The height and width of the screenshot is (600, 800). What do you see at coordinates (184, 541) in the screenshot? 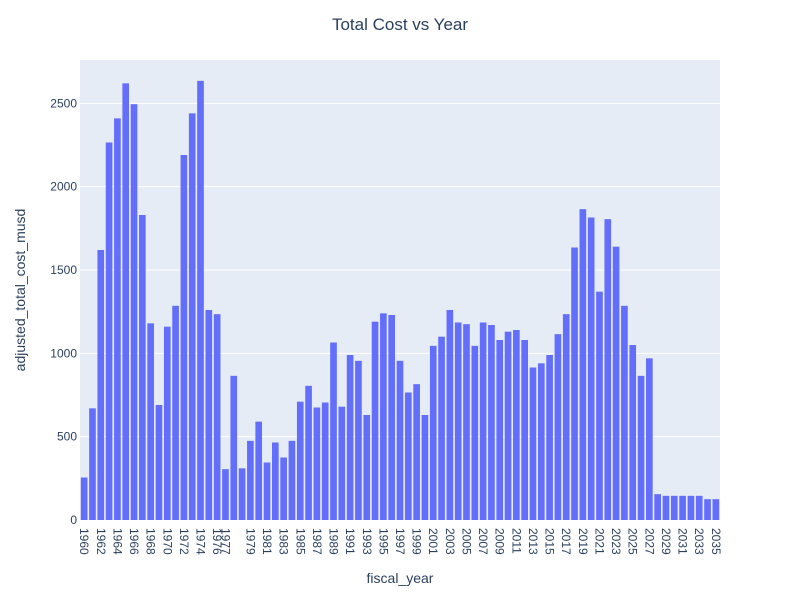
I see `x-tick-label: 1972` at bounding box center [184, 541].